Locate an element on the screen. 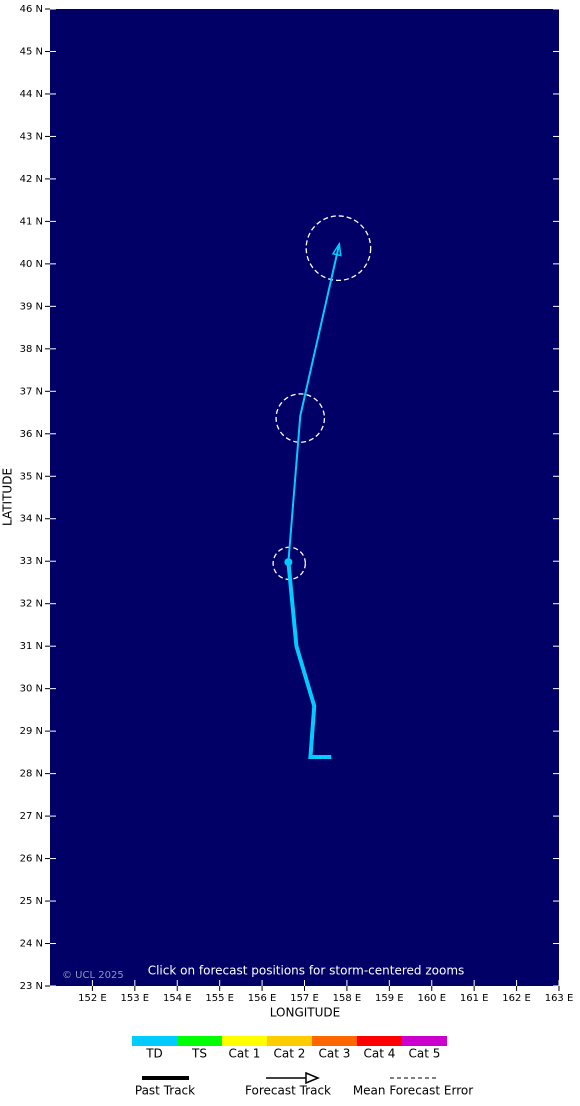  y-tick-label: 31 N is located at coordinates (31, 646).